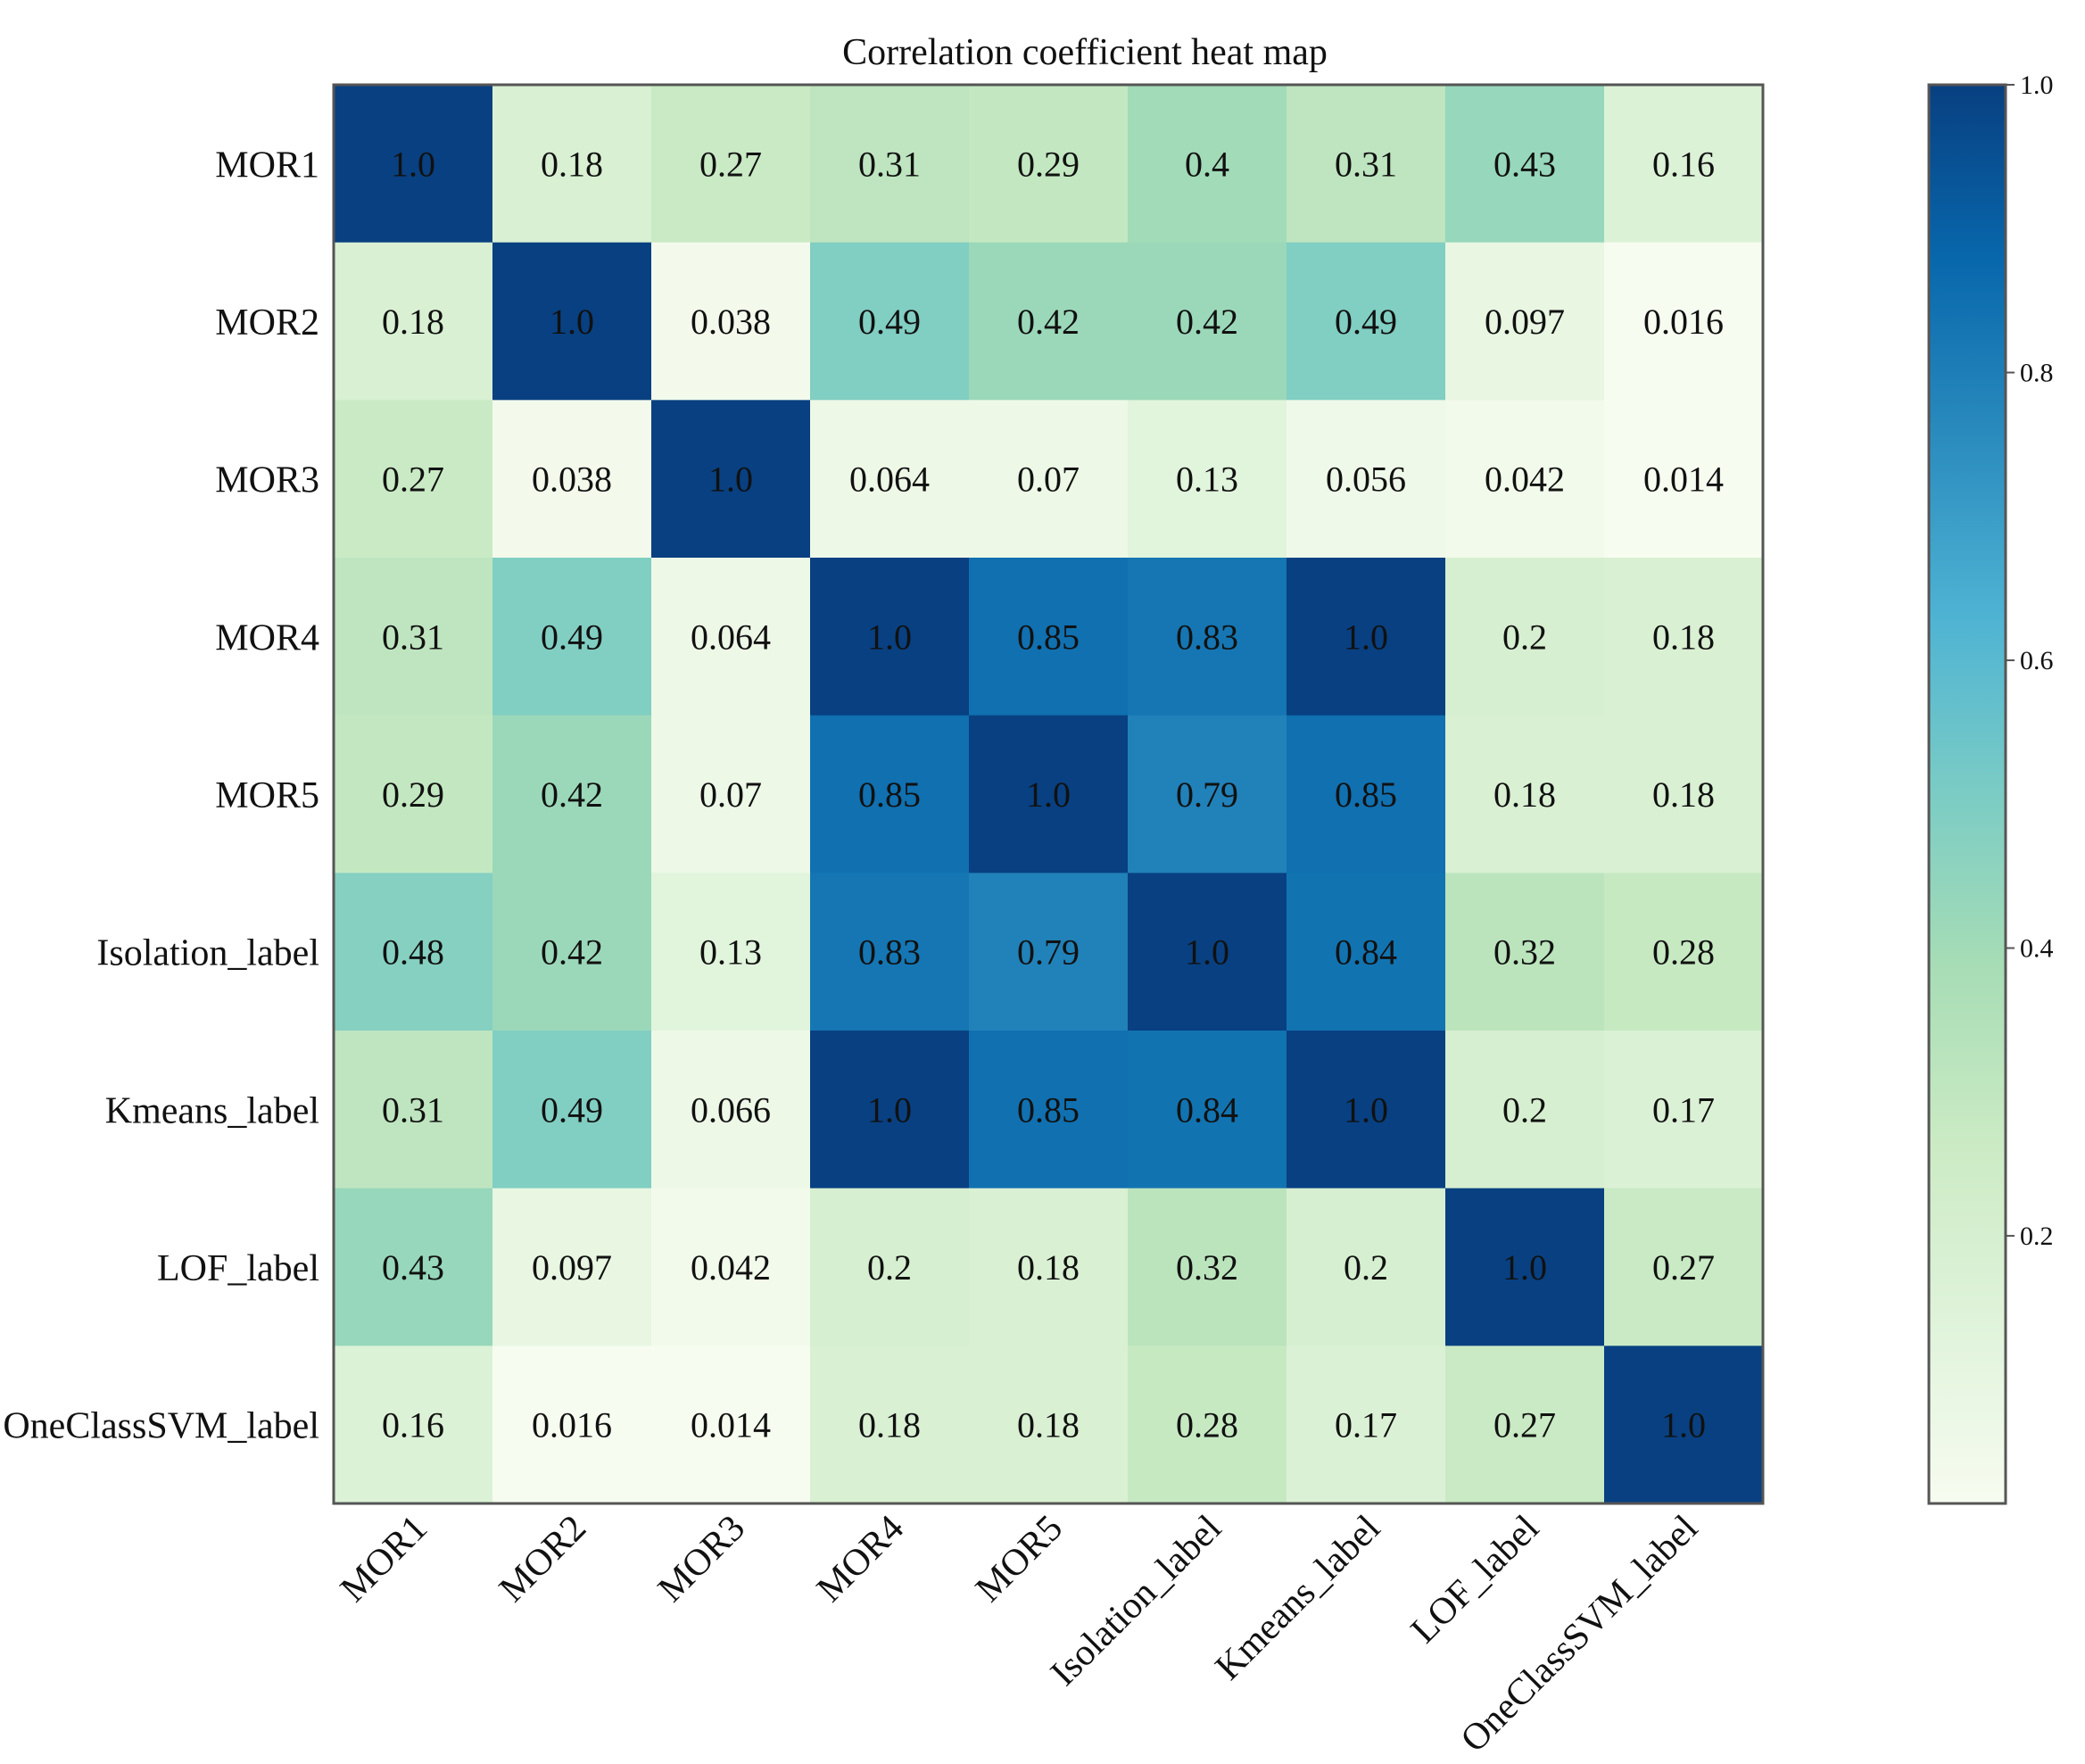  Describe the element at coordinates (2037, 1236) in the screenshot. I see `colorbar-tick-label: 0.2` at that location.